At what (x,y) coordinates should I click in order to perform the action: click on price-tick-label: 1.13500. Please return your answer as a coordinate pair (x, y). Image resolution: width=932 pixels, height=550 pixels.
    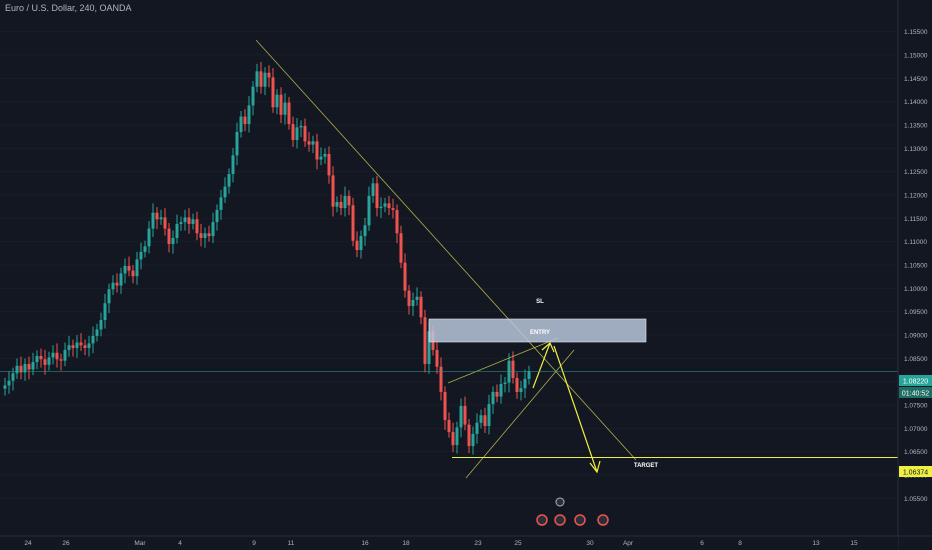
    Looking at the image, I should click on (916, 126).